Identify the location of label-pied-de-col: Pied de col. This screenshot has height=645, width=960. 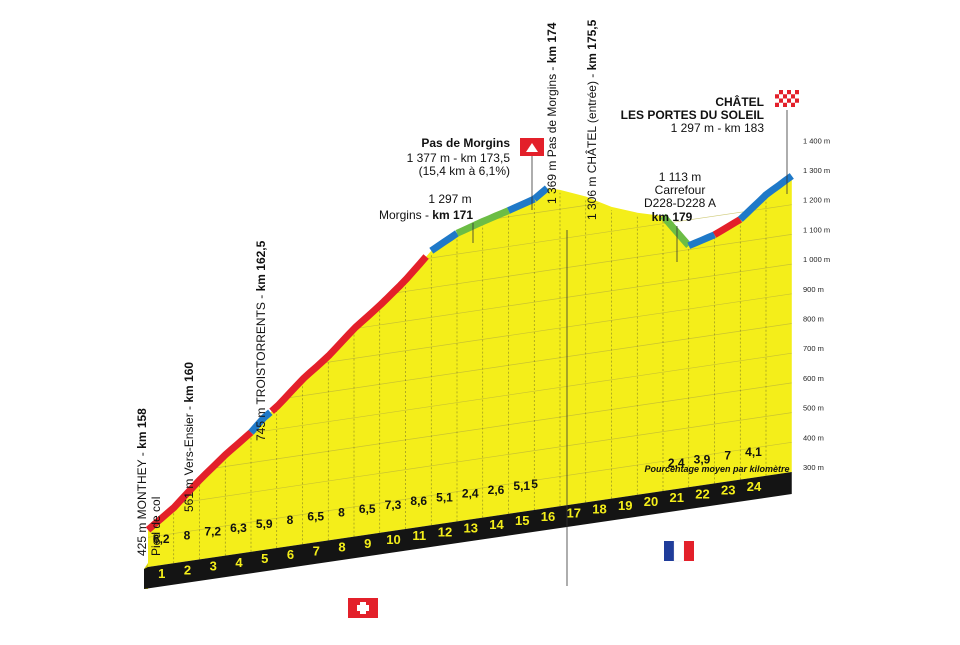
(156, 526).